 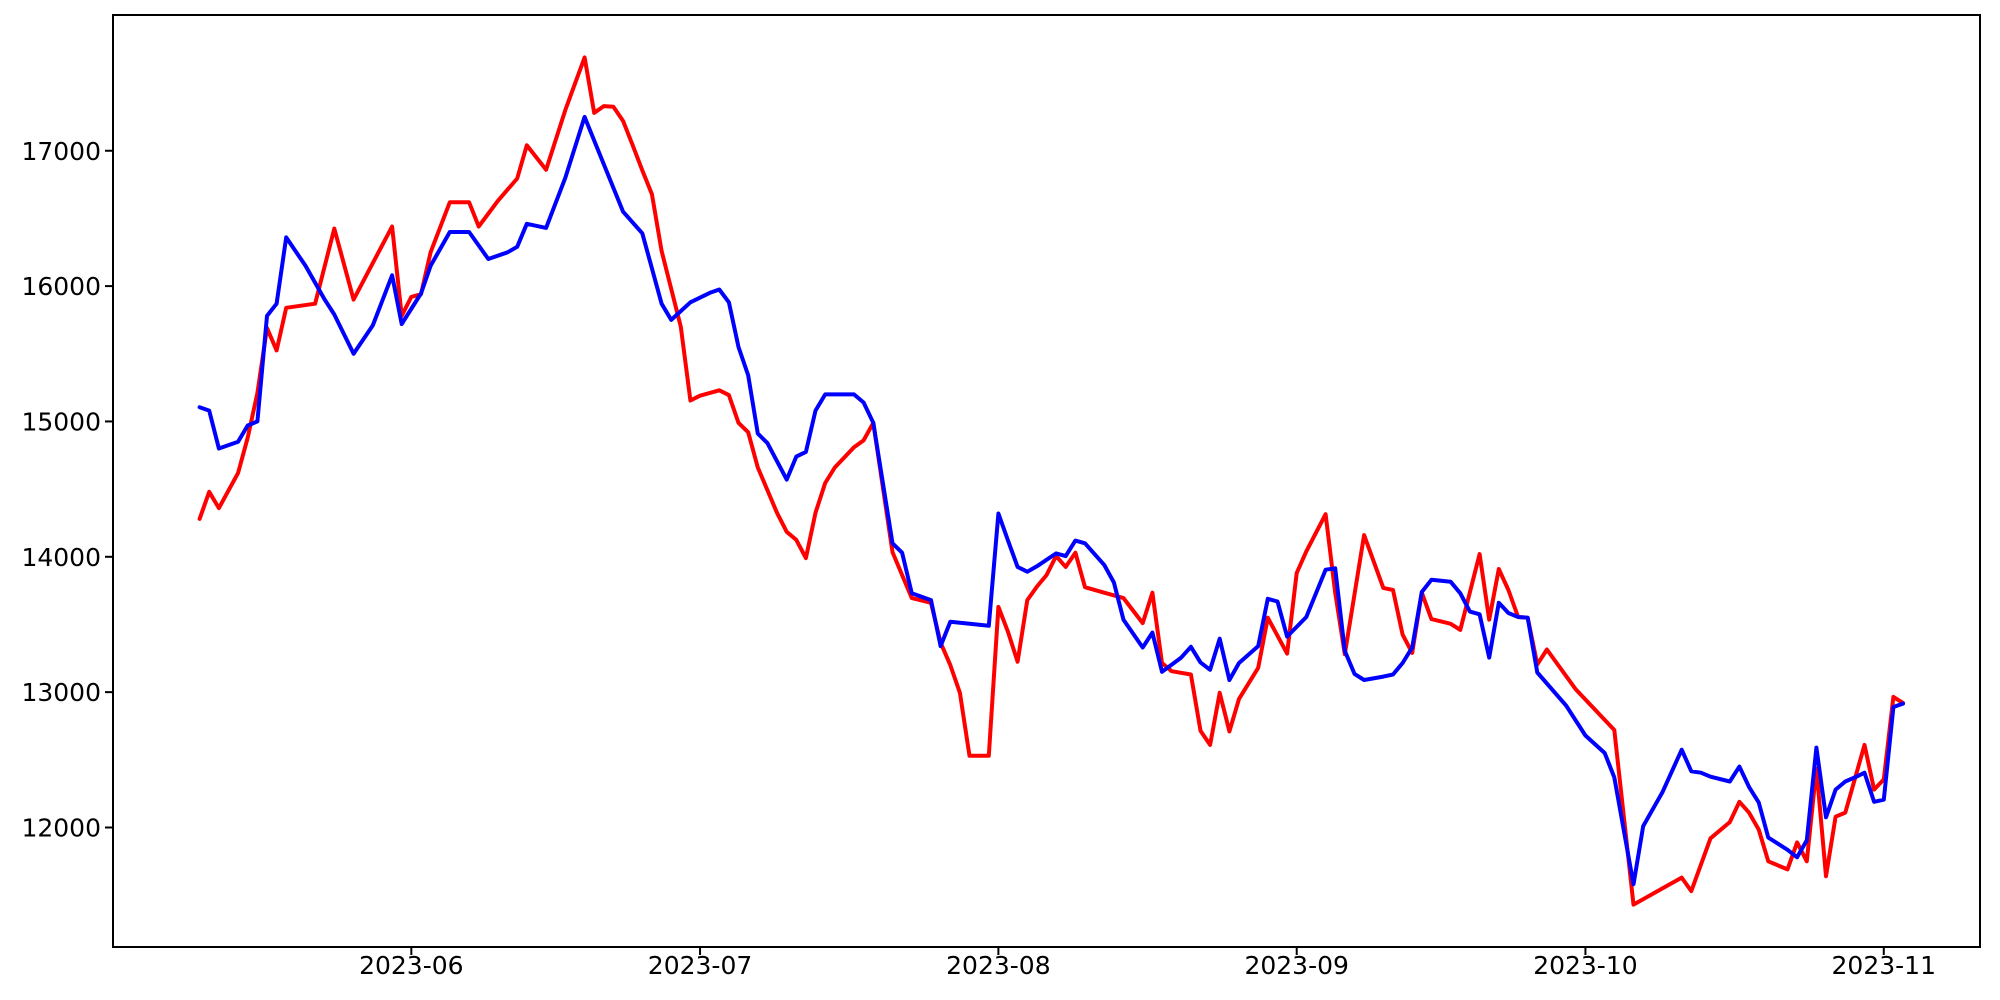 What do you see at coordinates (61, 421) in the screenshot?
I see `y-tick-label: 15000` at bounding box center [61, 421].